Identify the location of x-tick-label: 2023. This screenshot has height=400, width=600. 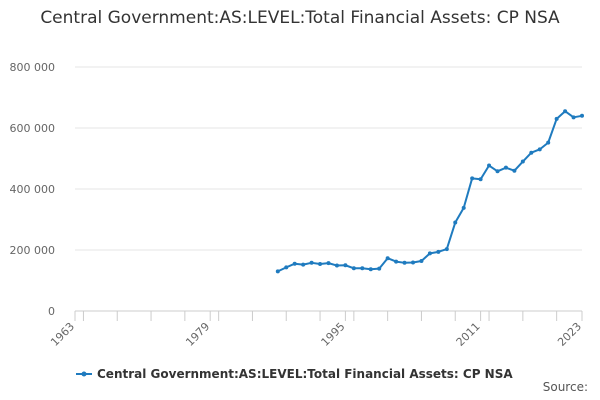
(569, 334).